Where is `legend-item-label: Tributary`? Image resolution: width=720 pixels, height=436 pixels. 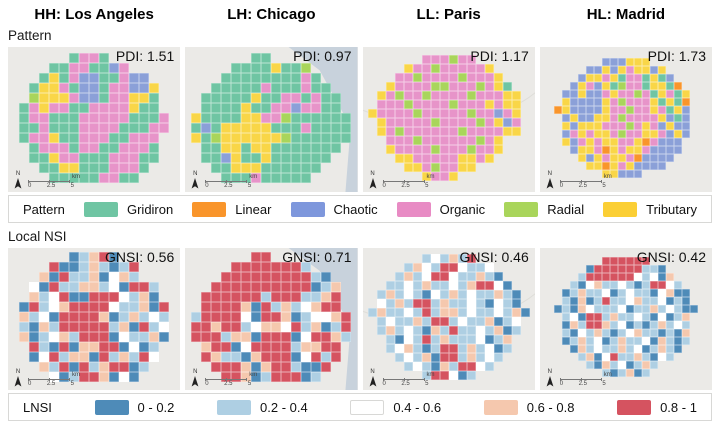
legend-item-label: Tributary is located at coordinates (671, 209).